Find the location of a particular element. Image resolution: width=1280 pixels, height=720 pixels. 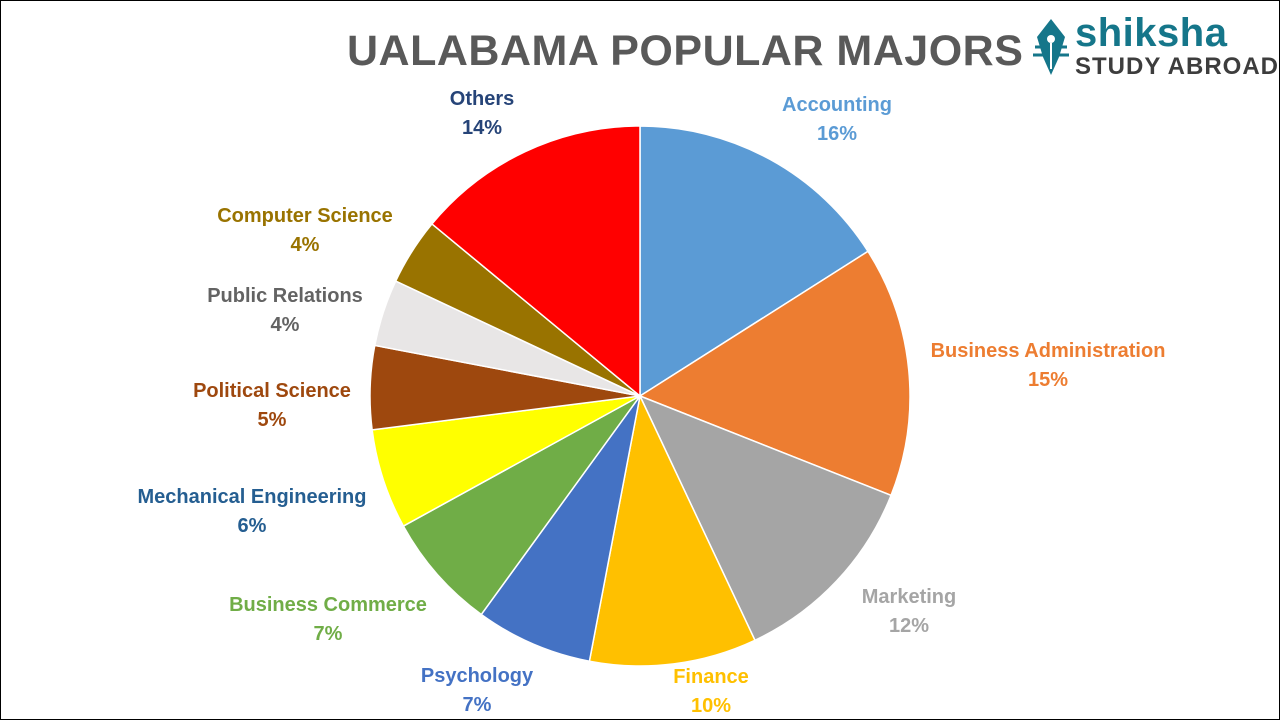

pie-slice-finance is located at coordinates (672, 530).